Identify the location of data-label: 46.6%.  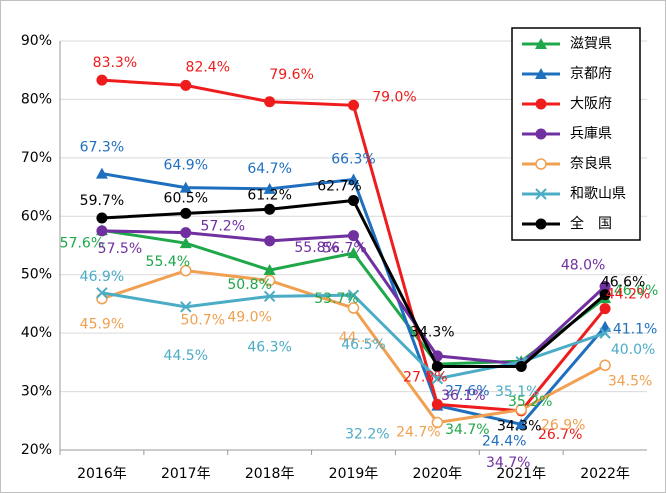
(623, 283).